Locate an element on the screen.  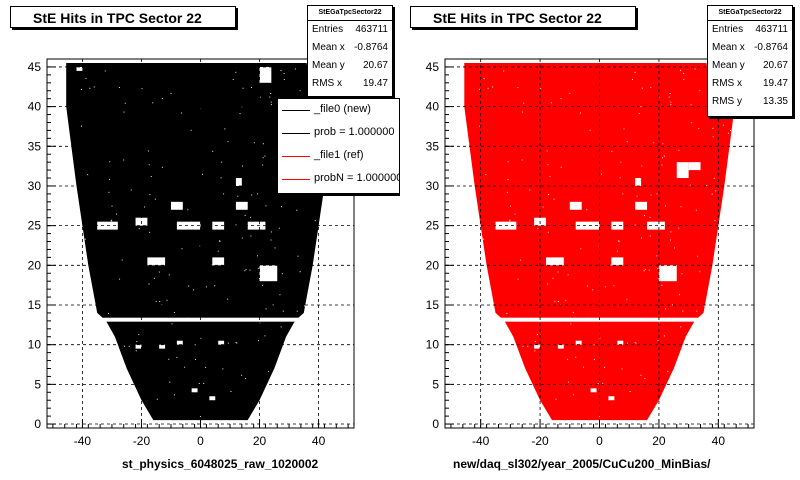
legend-line-red is located at coordinates (296, 179).